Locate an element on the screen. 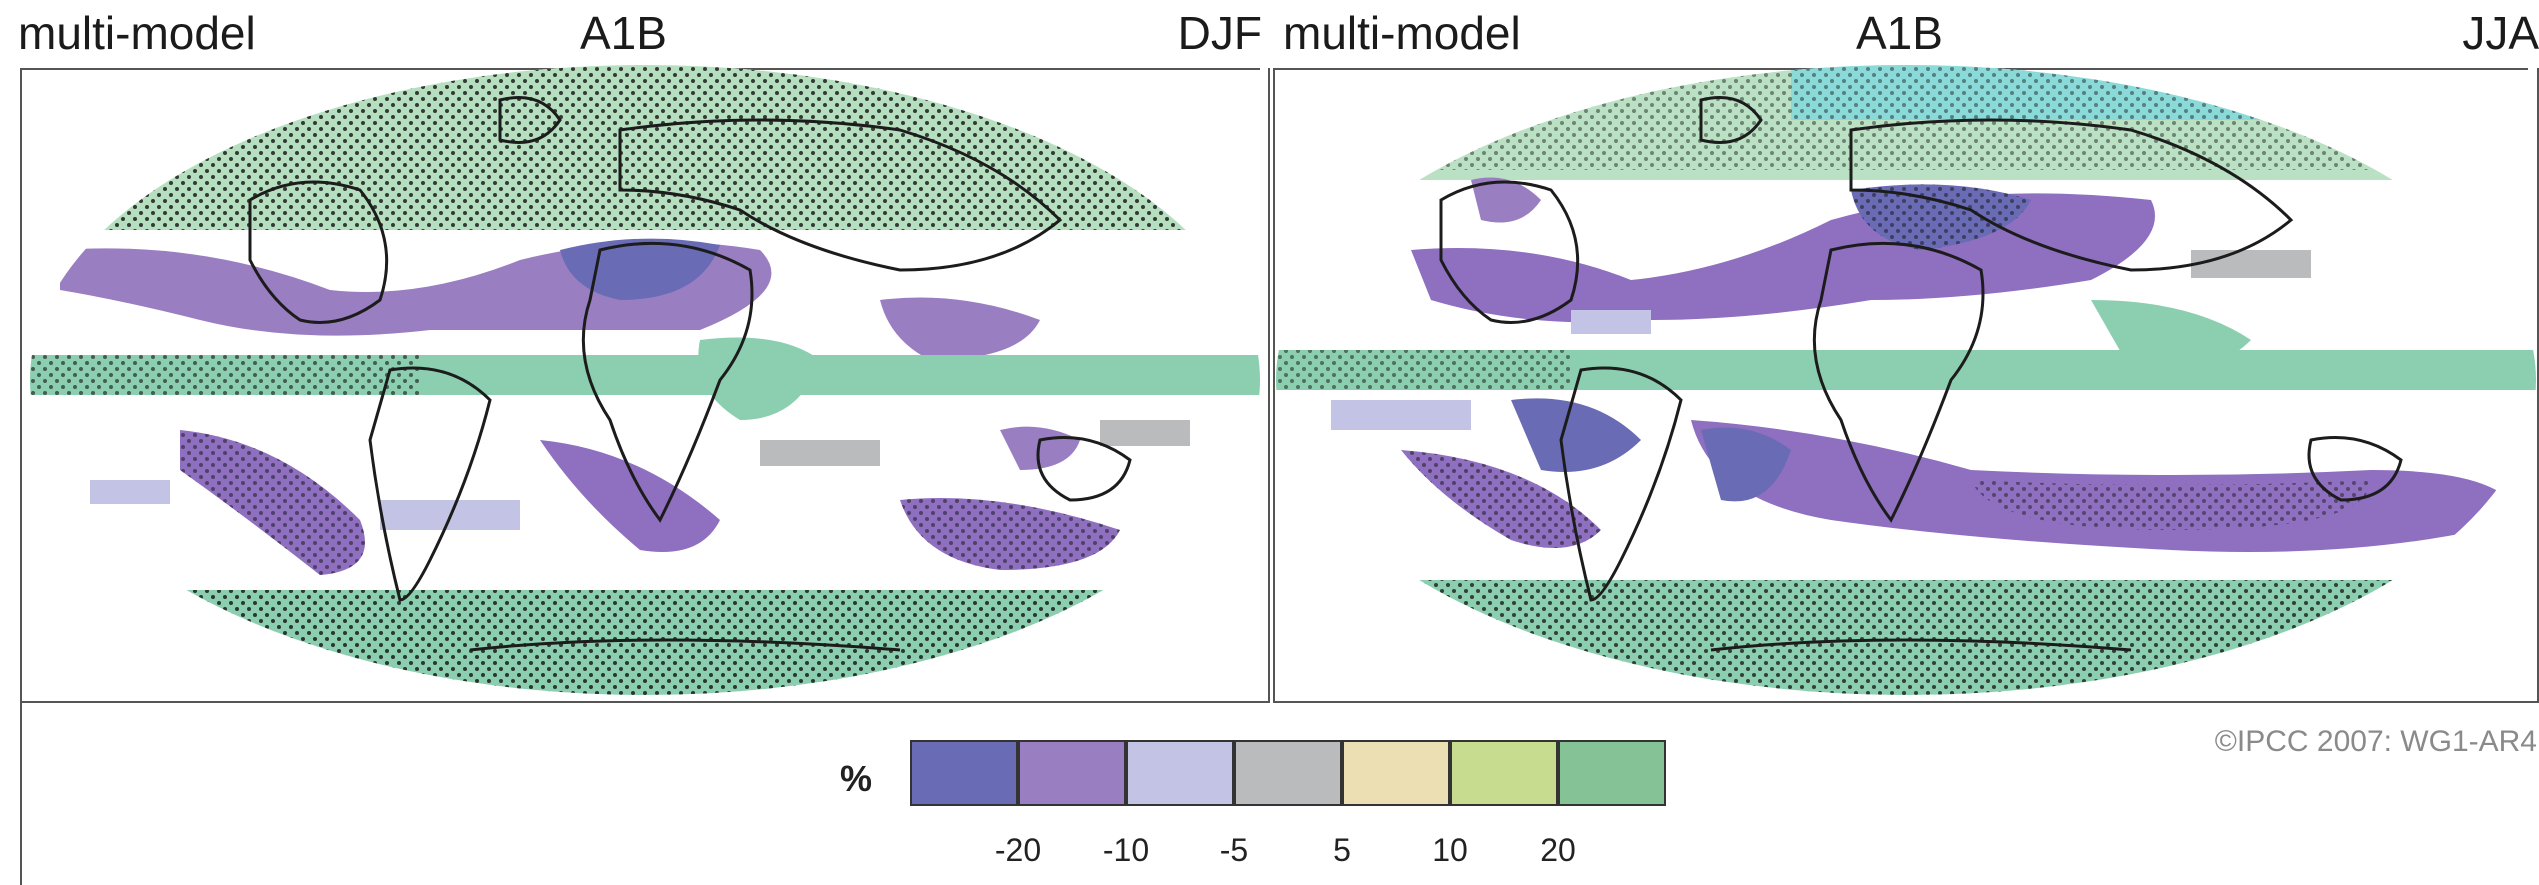  axis-line is located at coordinates (21, 794).